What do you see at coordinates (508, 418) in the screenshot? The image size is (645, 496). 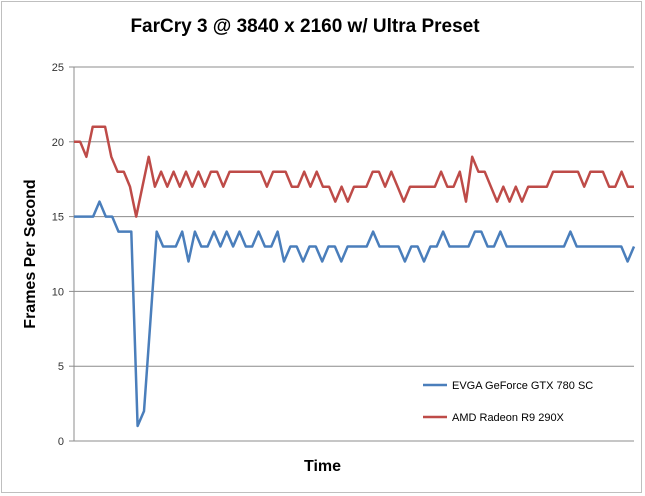 I see `legend-label-1: AMD Radeon R9 290X` at bounding box center [508, 418].